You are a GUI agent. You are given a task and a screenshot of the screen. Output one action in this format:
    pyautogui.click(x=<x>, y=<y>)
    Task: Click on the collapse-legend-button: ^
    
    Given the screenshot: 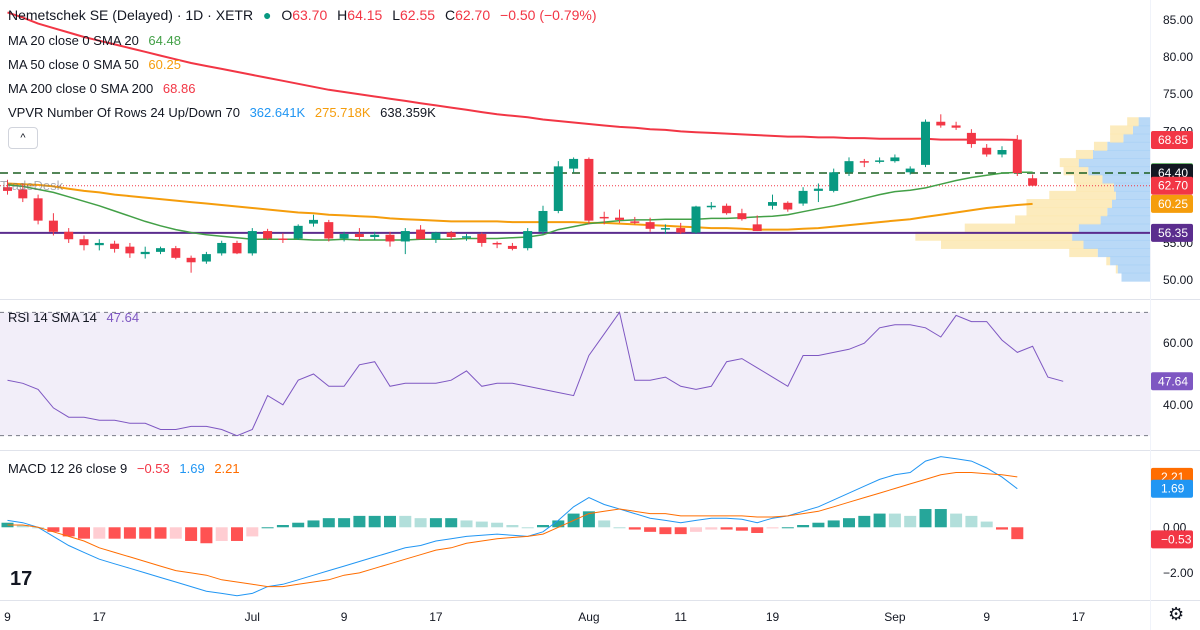 What is the action you would take?
    pyautogui.click(x=23, y=138)
    